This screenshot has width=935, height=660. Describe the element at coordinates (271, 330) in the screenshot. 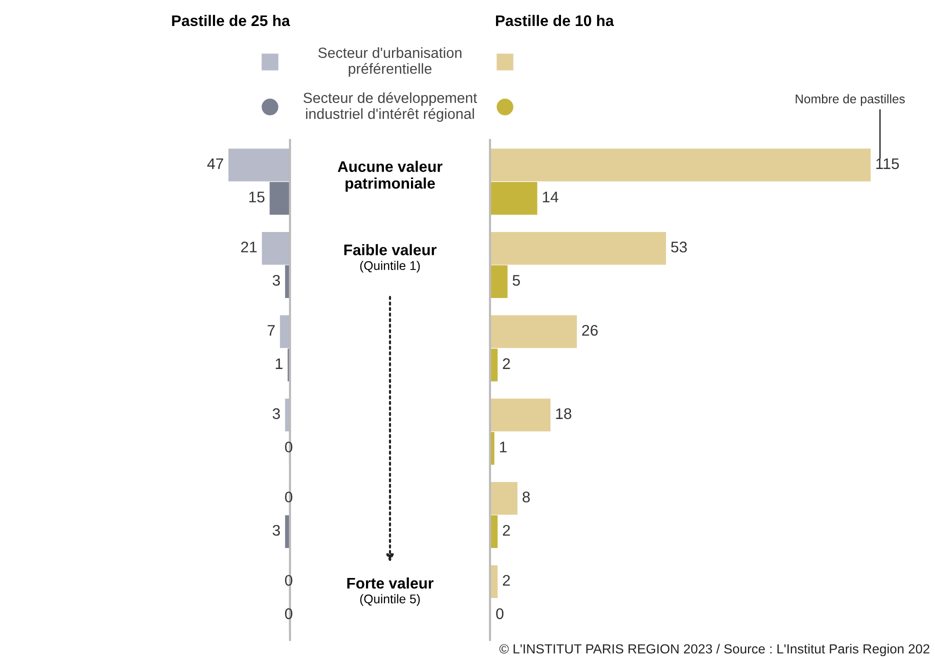

I see `data-label: 7` at that location.